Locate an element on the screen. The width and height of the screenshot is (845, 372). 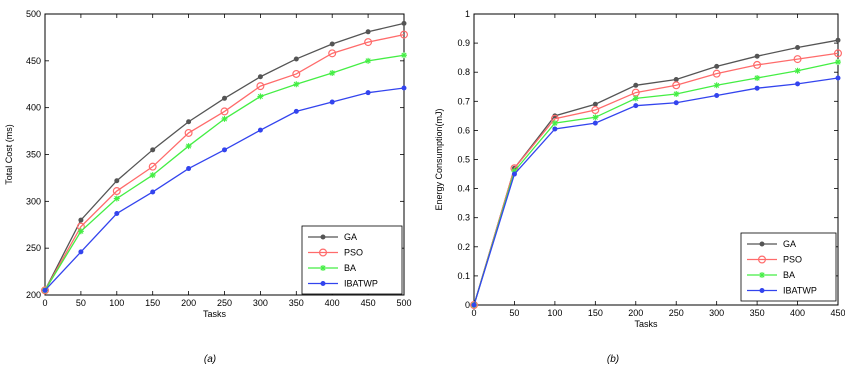
y-tick-label: 1 is located at coordinates (467, 14).